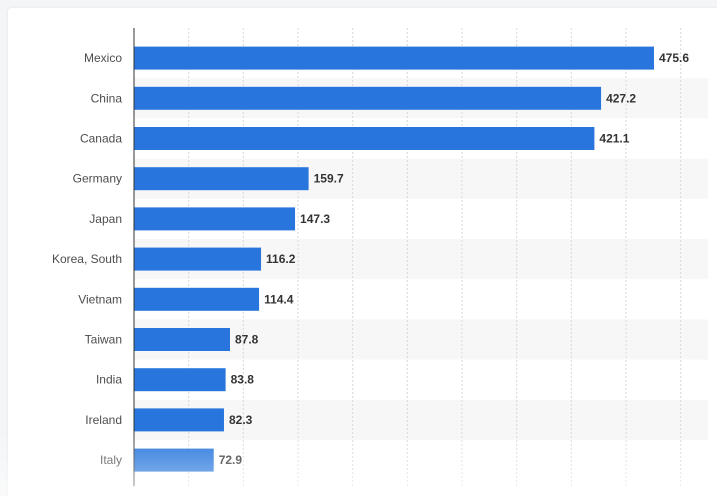  Describe the element at coordinates (329, 179) in the screenshot. I see `value-label-germany: 159.7` at that location.